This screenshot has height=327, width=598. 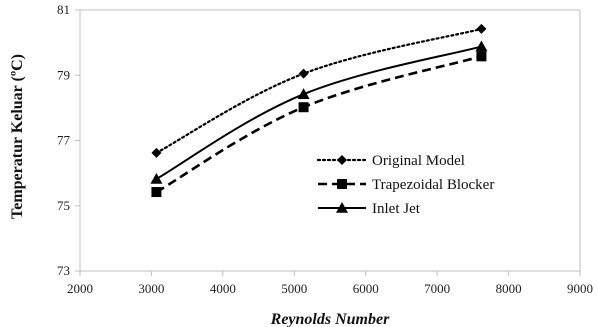 What do you see at coordinates (396, 209) in the screenshot?
I see `legend-label: Inlet Jet` at bounding box center [396, 209].